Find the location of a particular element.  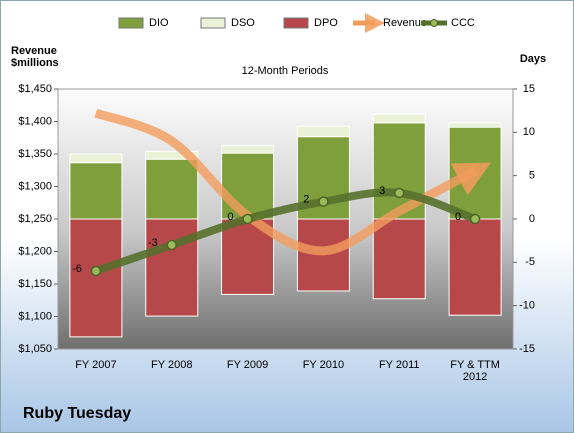

y2-tick-label: 0 is located at coordinates (532, 219).